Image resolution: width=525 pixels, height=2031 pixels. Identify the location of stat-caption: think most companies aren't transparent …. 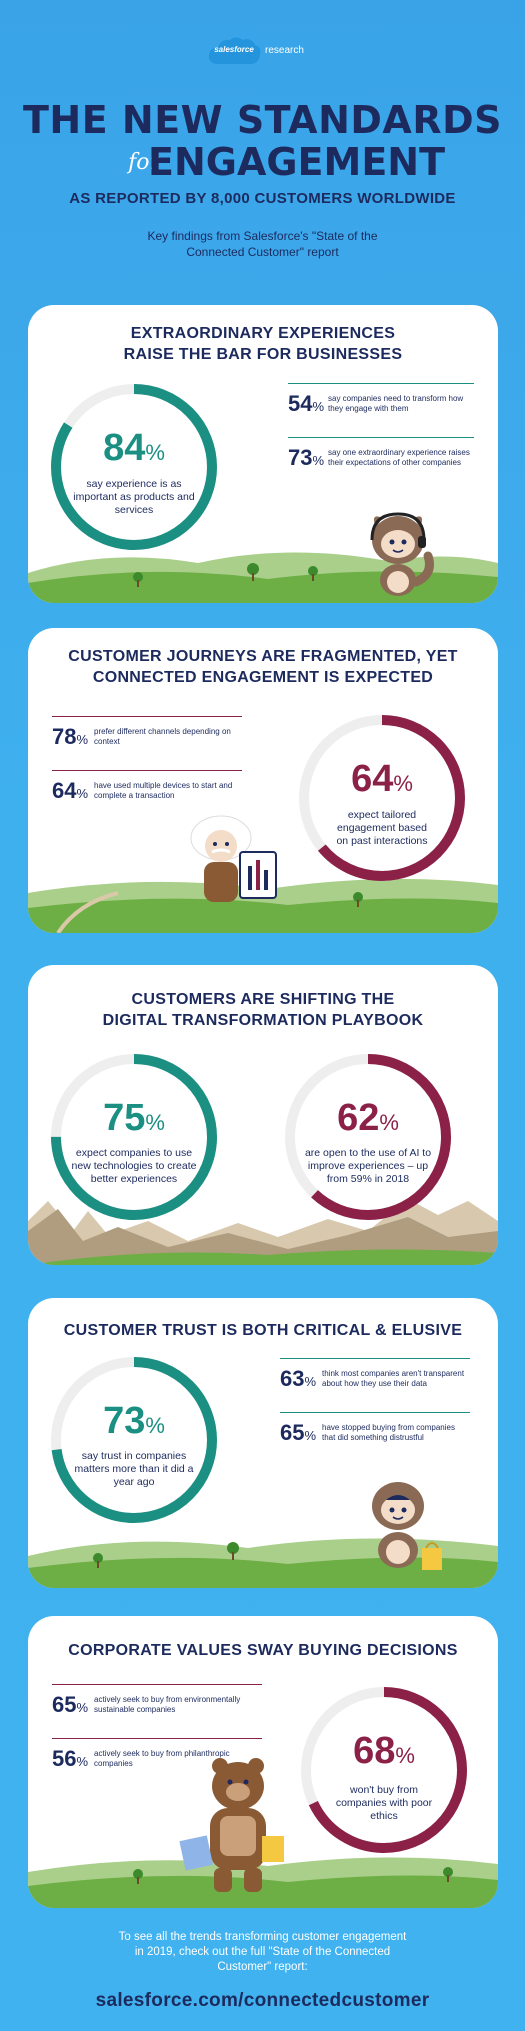
(393, 1378).